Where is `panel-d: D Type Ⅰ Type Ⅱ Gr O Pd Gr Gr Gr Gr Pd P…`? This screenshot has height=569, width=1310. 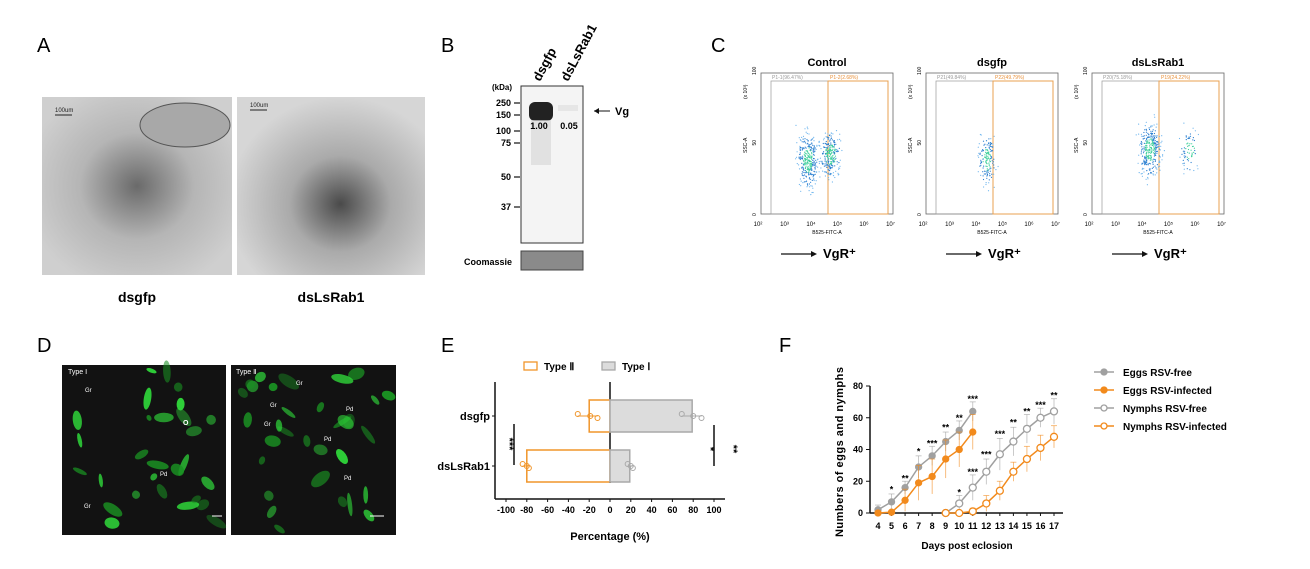
panel-d: D Type Ⅰ Type Ⅱ Gr O Pd Gr Gr Gr Gr Pd P… is located at coordinates (216, 435).